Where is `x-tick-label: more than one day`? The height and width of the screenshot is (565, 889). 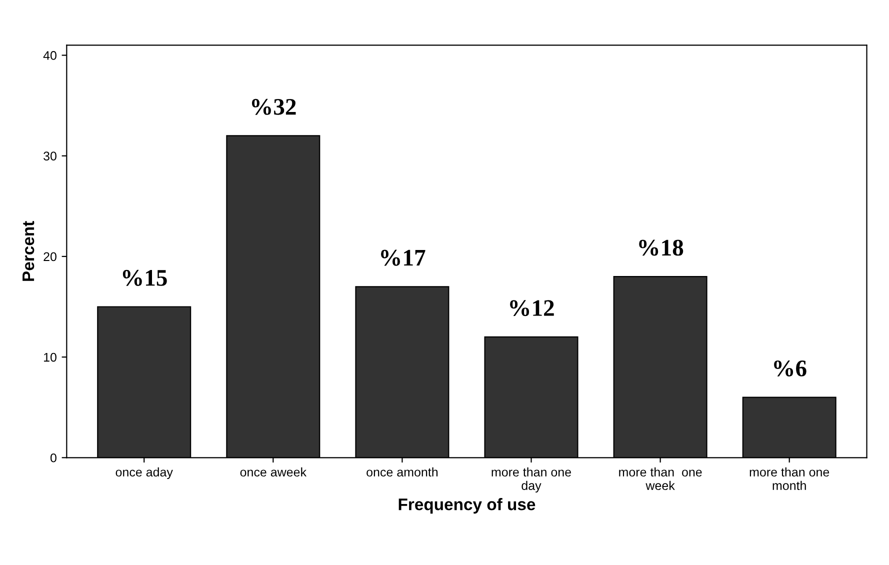
x-tick-label: more than one day is located at coordinates (531, 479).